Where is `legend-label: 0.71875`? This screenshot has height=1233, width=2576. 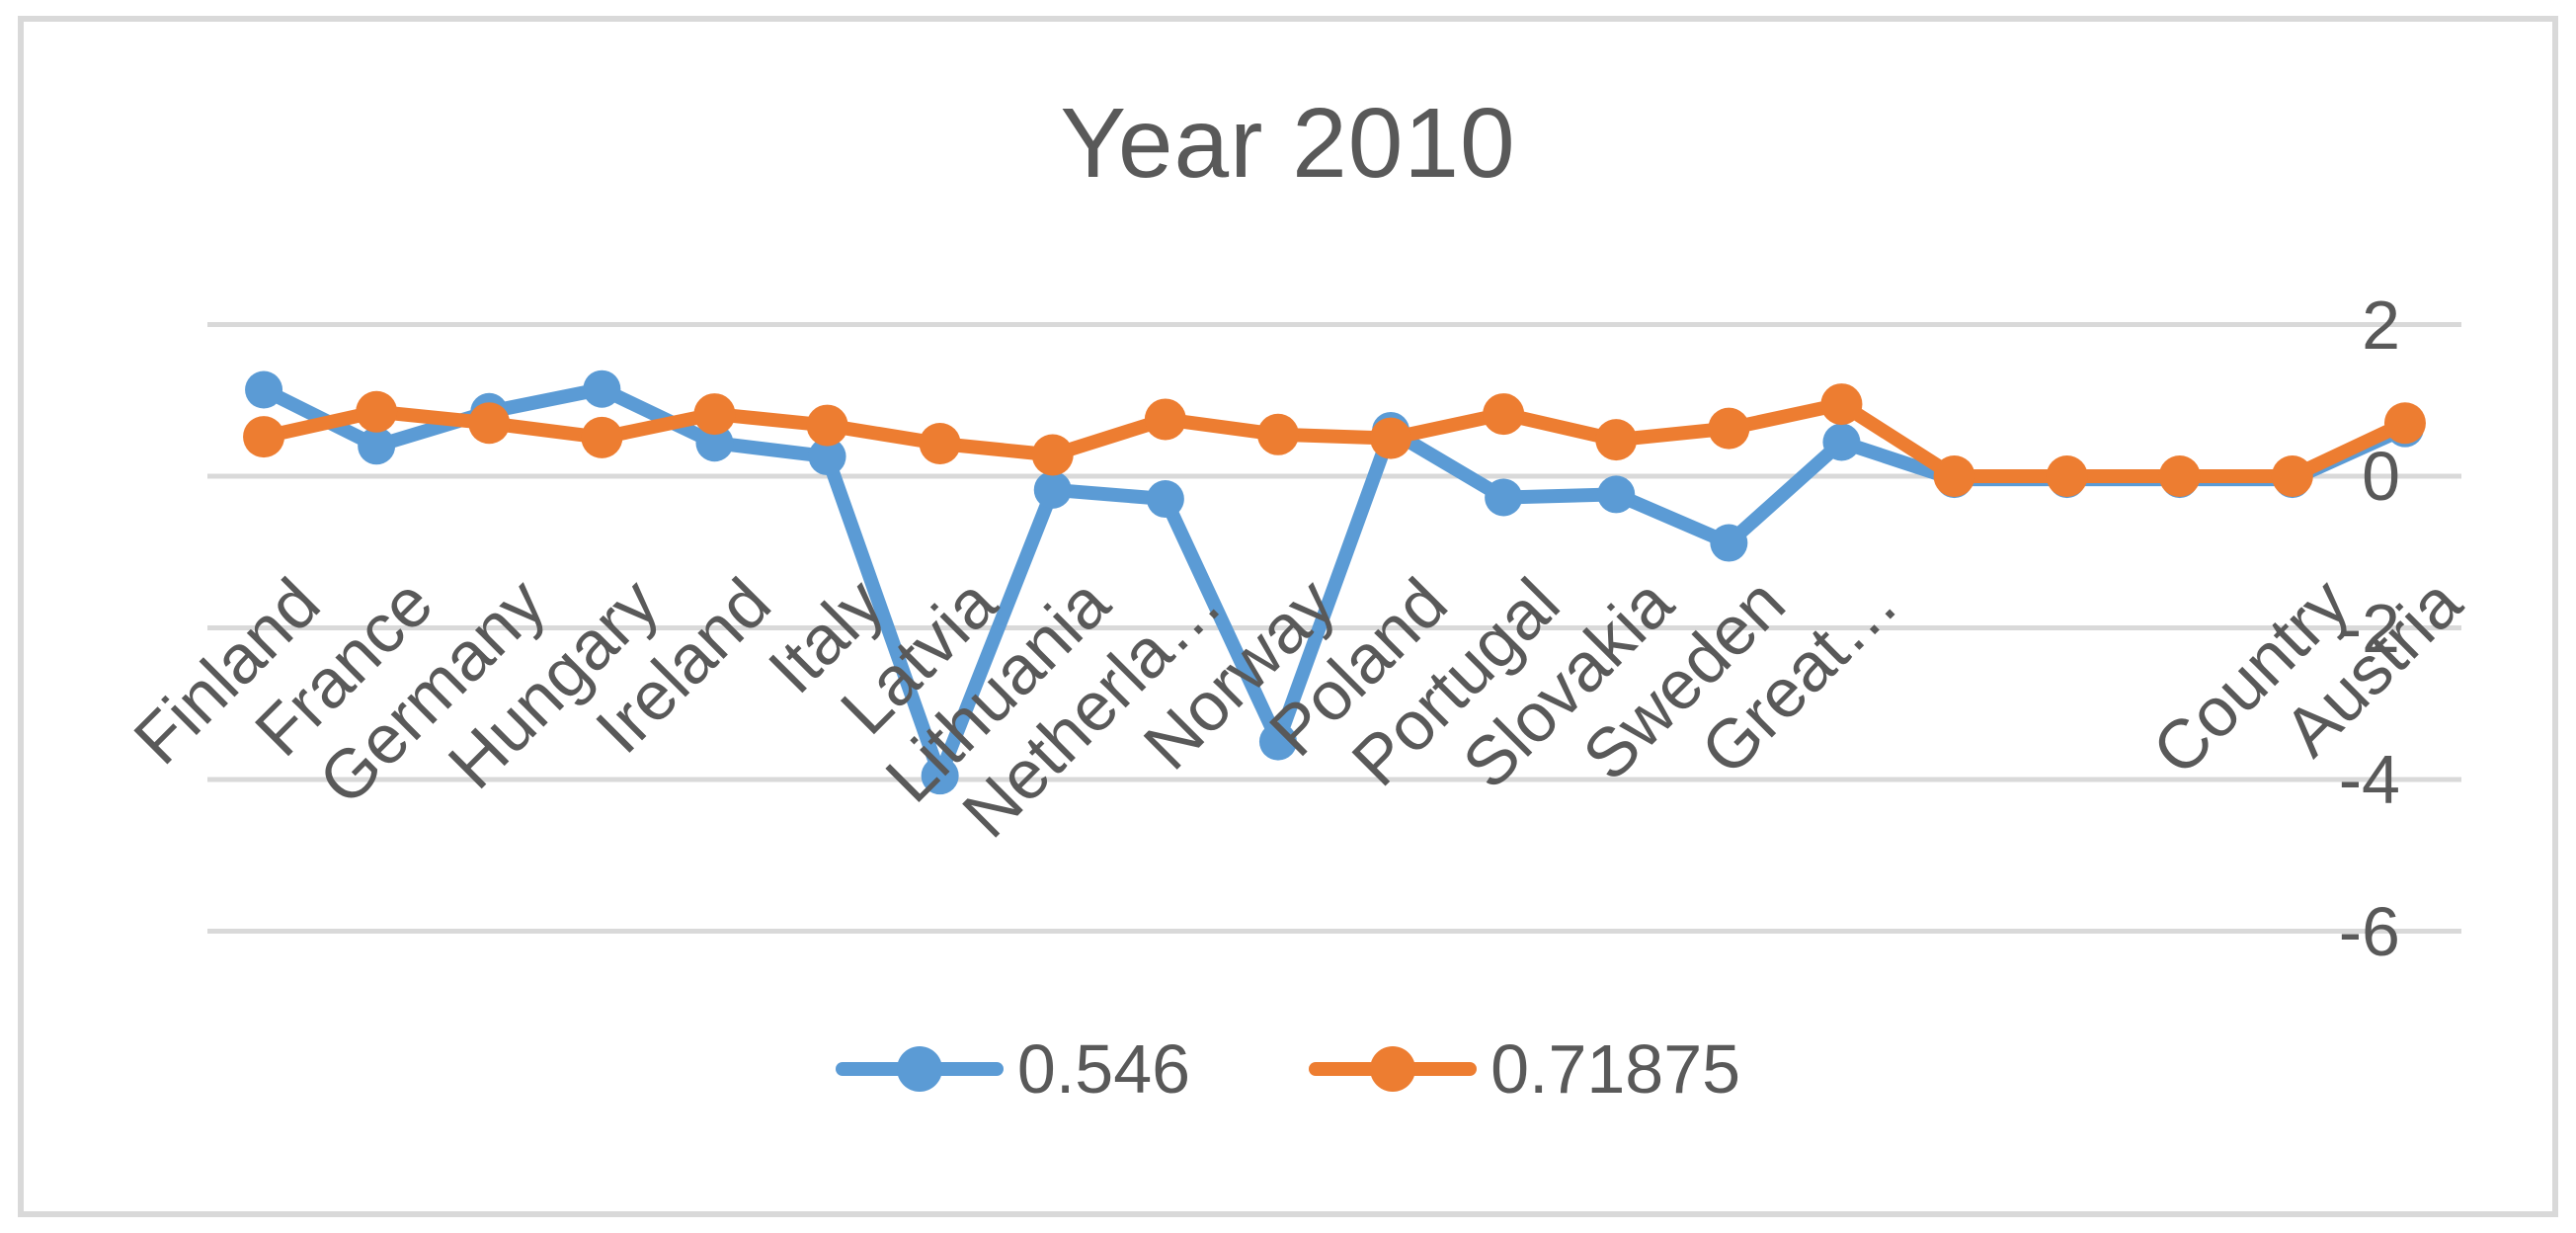
legend-label: 0.71875 is located at coordinates (1615, 1069).